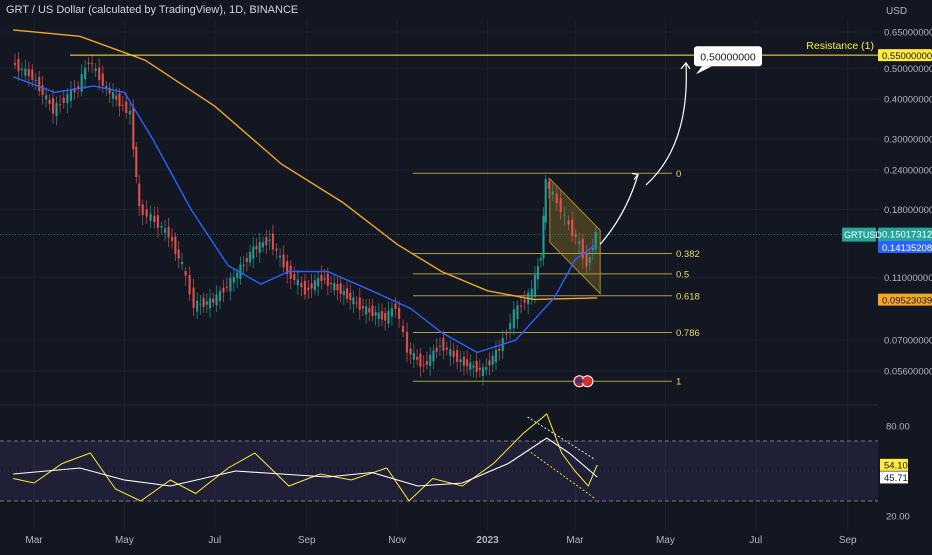 Image resolution: width=932 pixels, height=555 pixels. What do you see at coordinates (908, 69) in the screenshot?
I see `price-tick-label: 0.50000000` at bounding box center [908, 69].